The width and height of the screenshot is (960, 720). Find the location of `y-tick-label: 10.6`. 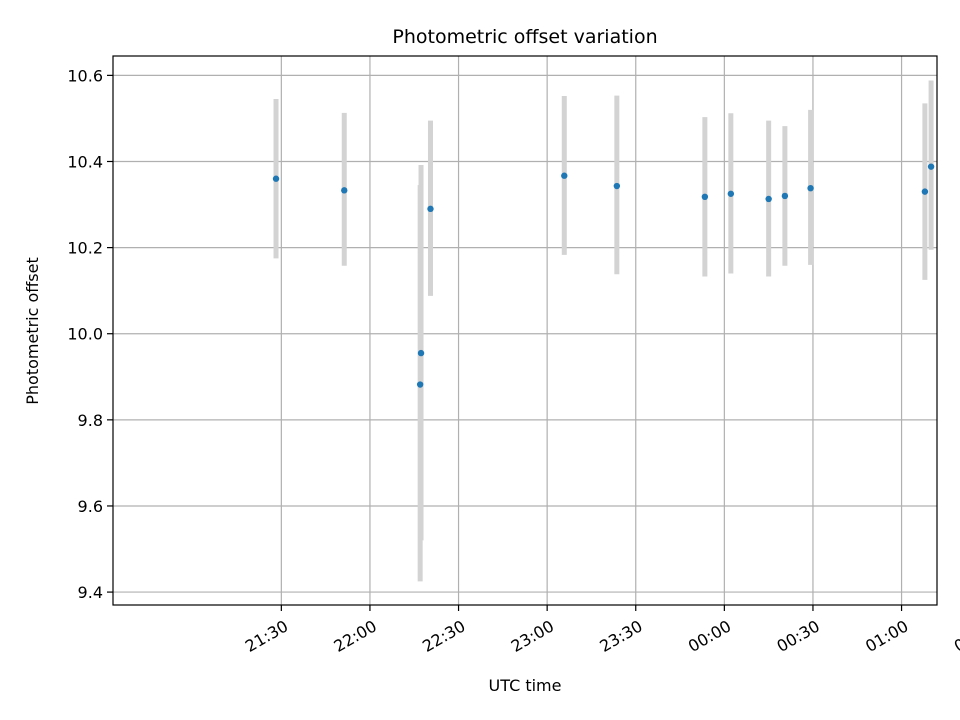

y-tick-label: 10.6 is located at coordinates (85, 75).